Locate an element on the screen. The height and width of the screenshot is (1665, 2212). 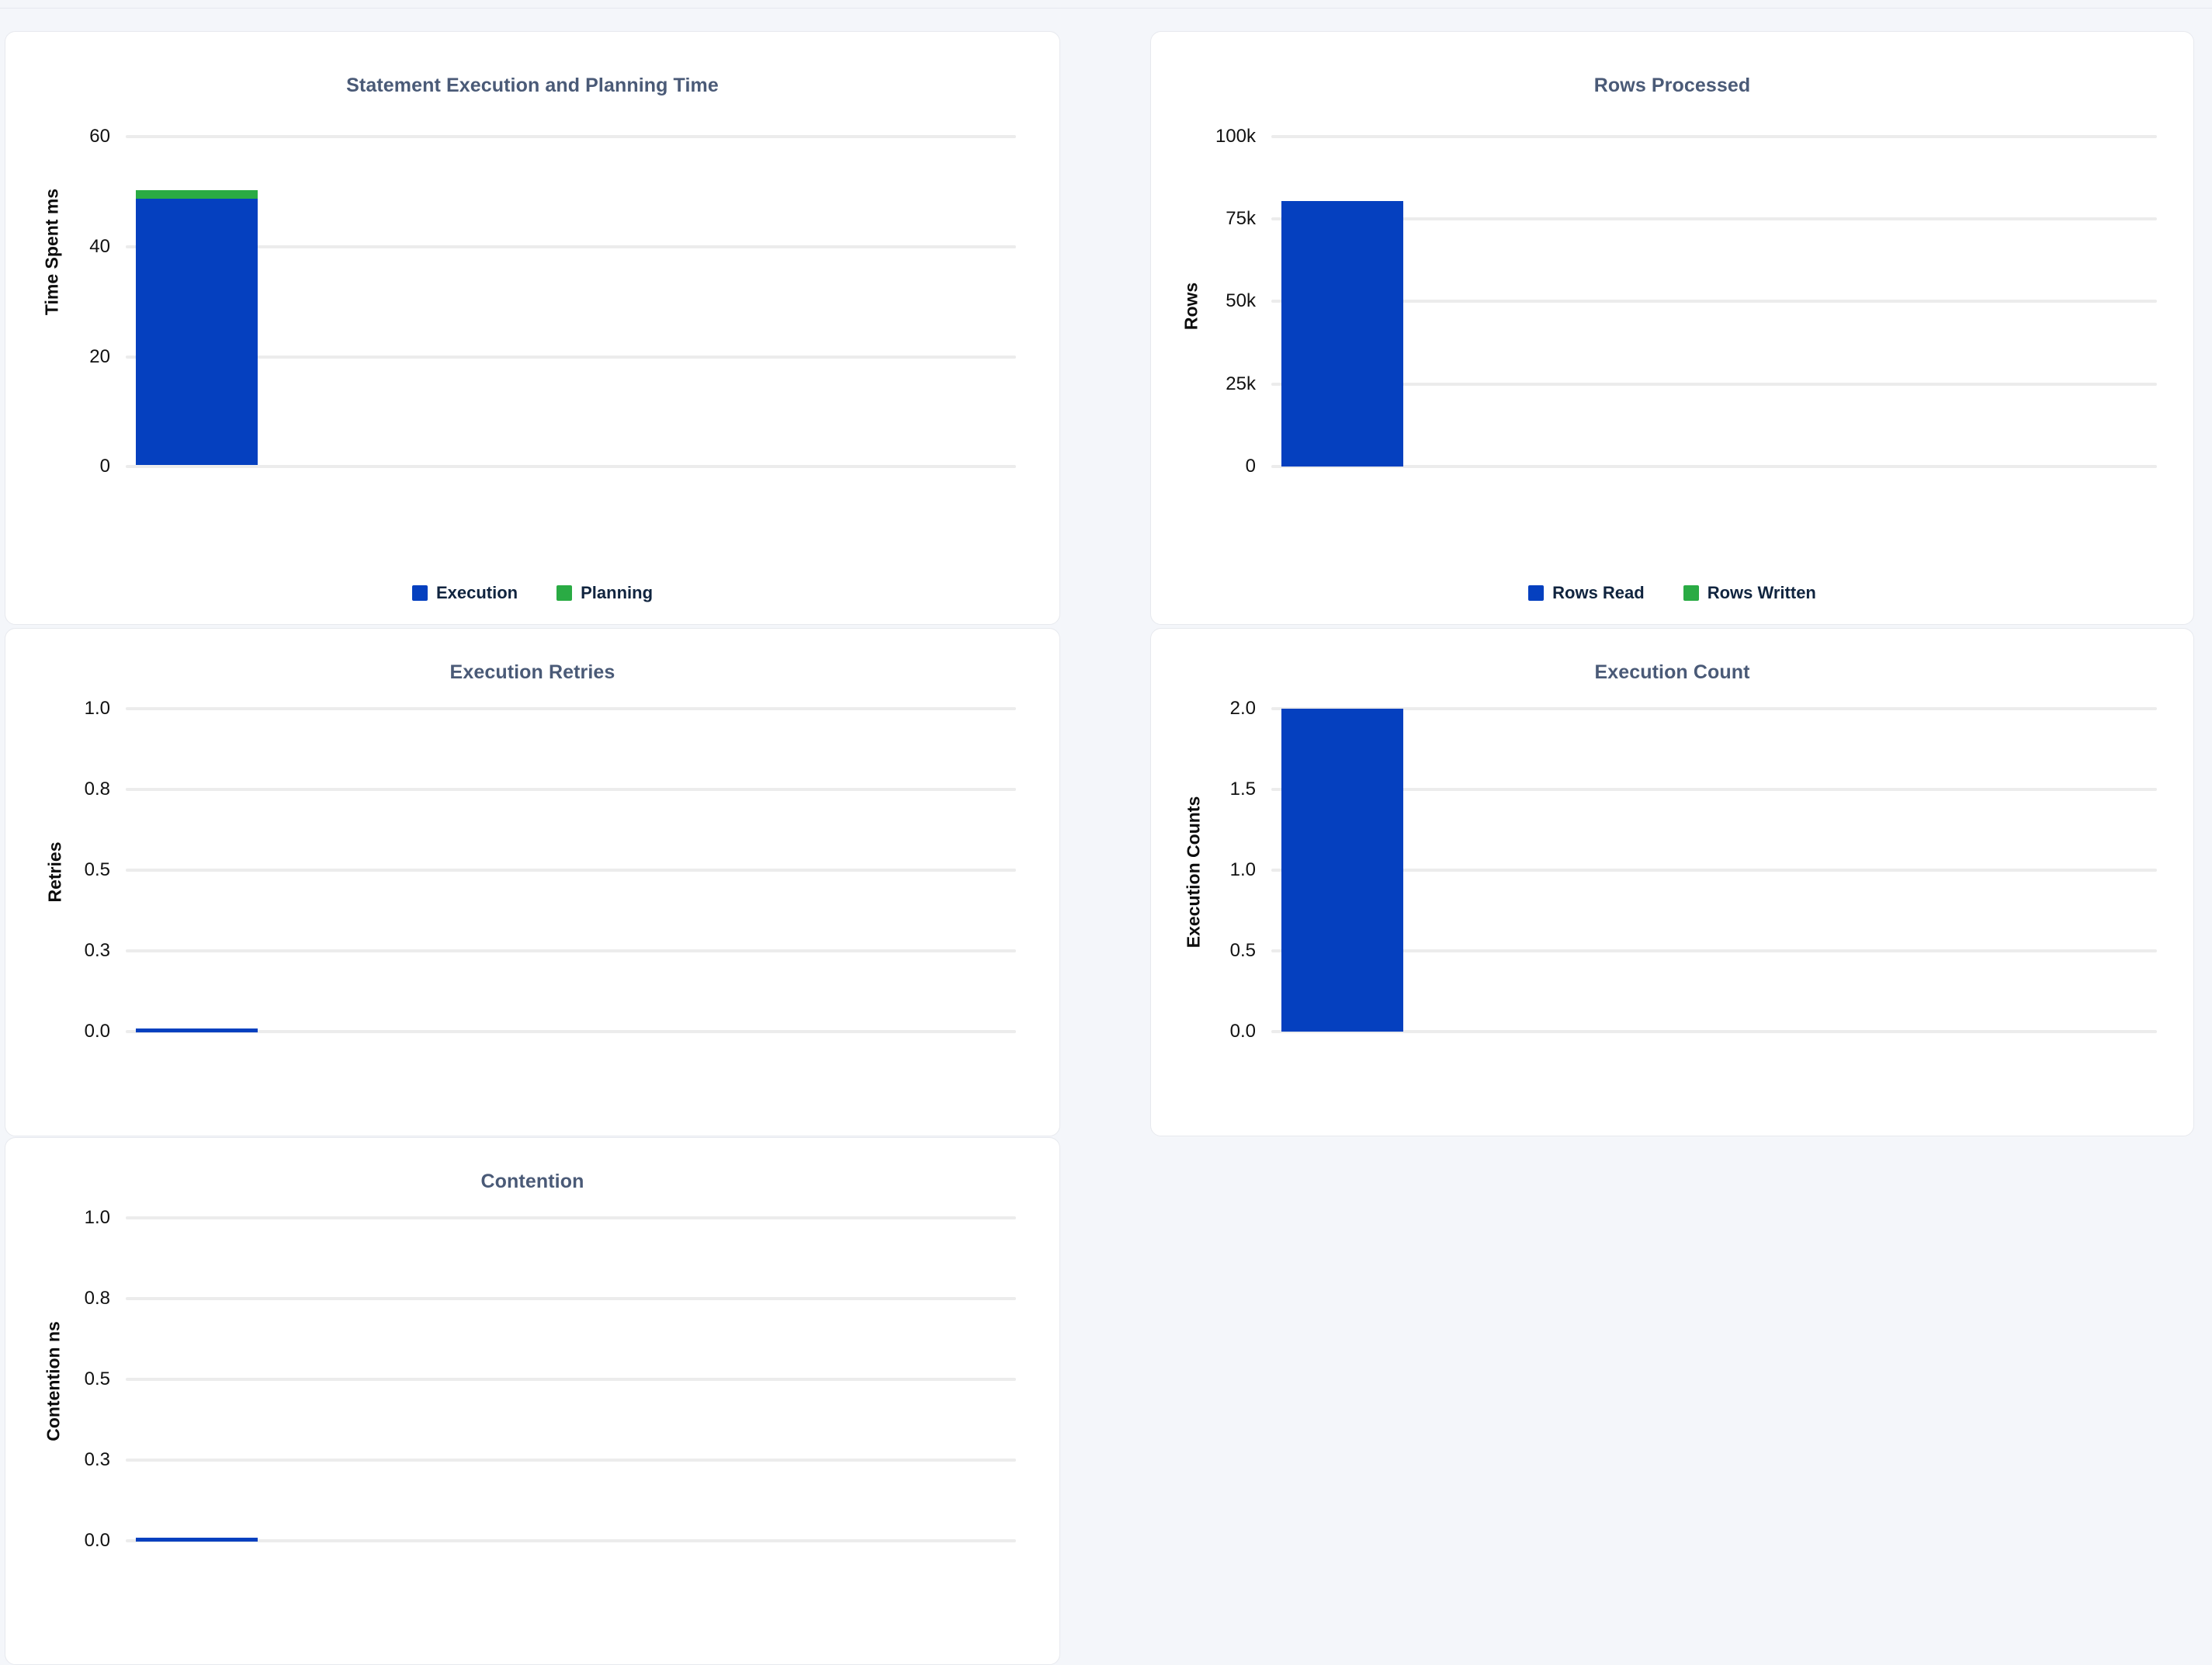
legend-item-rows-read: Rows Read is located at coordinates (1587, 593).